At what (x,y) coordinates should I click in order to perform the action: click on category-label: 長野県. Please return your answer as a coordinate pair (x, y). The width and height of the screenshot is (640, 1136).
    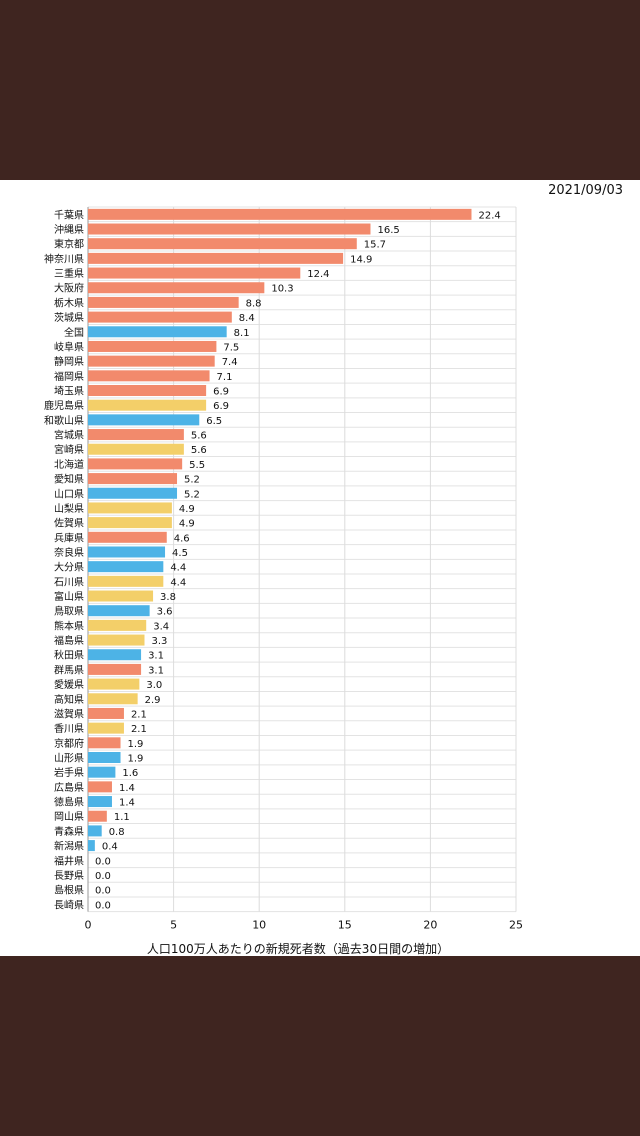
    Looking at the image, I should click on (69, 876).